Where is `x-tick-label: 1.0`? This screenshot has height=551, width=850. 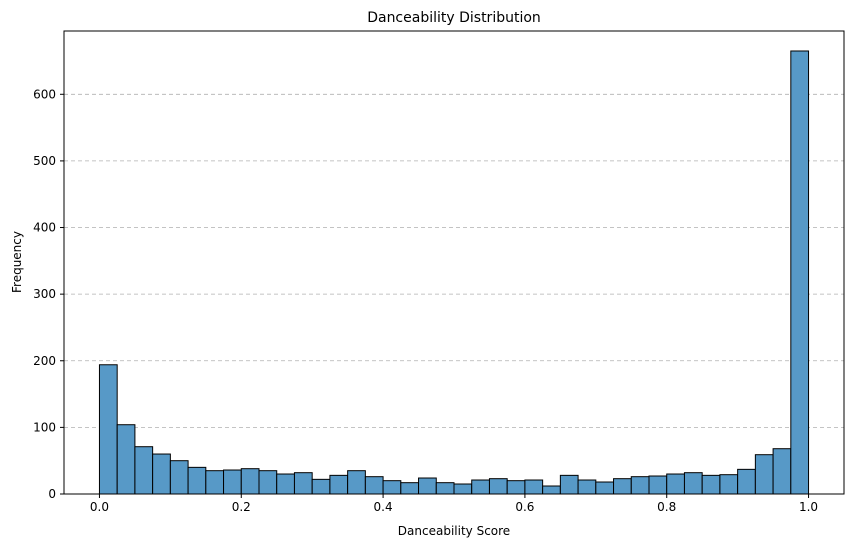 x-tick-label: 1.0 is located at coordinates (808, 507).